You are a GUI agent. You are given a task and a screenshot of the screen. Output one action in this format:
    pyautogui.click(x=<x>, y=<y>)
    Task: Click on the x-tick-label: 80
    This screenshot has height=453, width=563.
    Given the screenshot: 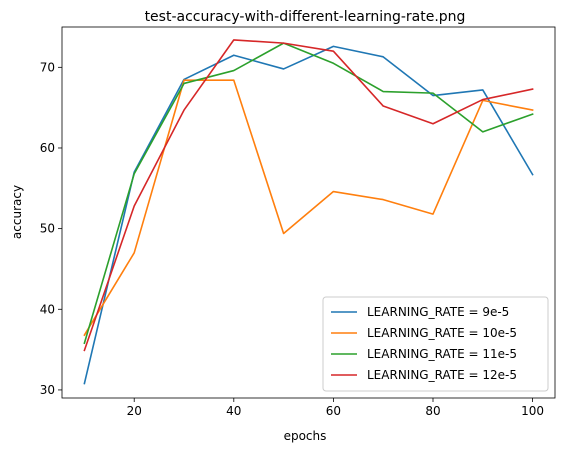 What is the action you would take?
    pyautogui.click(x=432, y=411)
    